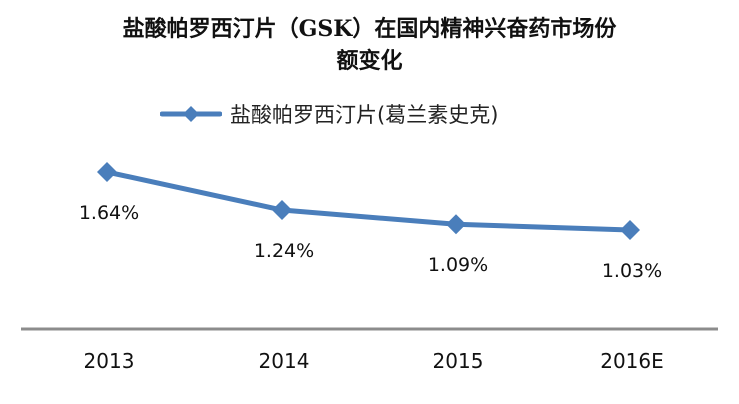  I want to click on legend-label: 盐酸帕罗西汀片(葛兰素史克), so click(364, 115).